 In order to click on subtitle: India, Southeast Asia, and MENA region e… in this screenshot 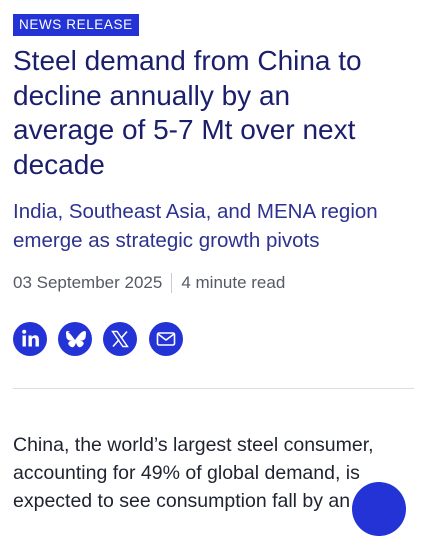, I will do `click(195, 226)`.